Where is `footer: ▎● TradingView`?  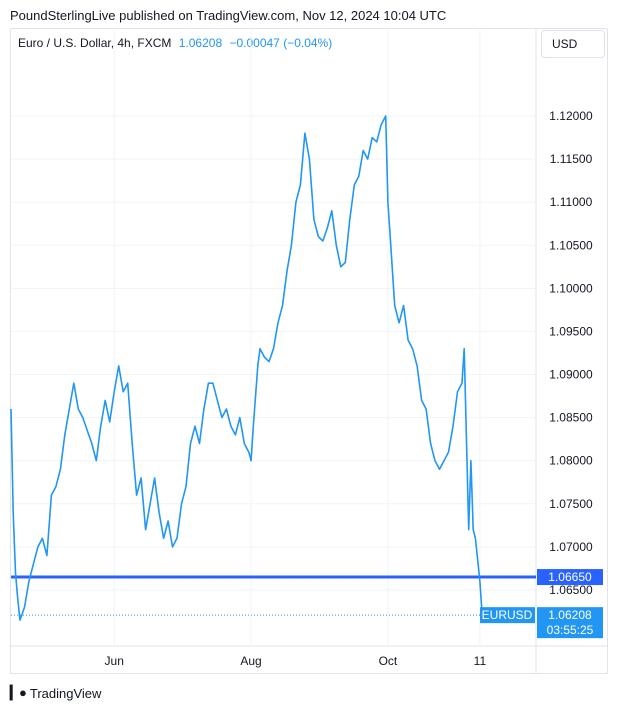 footer: ▎● TradingView is located at coordinates (55, 693).